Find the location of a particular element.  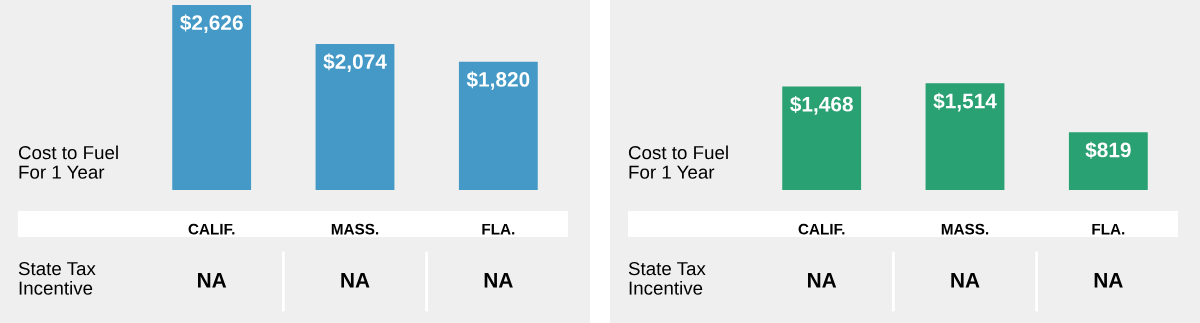

data-label: $1,514 is located at coordinates (965, 102).